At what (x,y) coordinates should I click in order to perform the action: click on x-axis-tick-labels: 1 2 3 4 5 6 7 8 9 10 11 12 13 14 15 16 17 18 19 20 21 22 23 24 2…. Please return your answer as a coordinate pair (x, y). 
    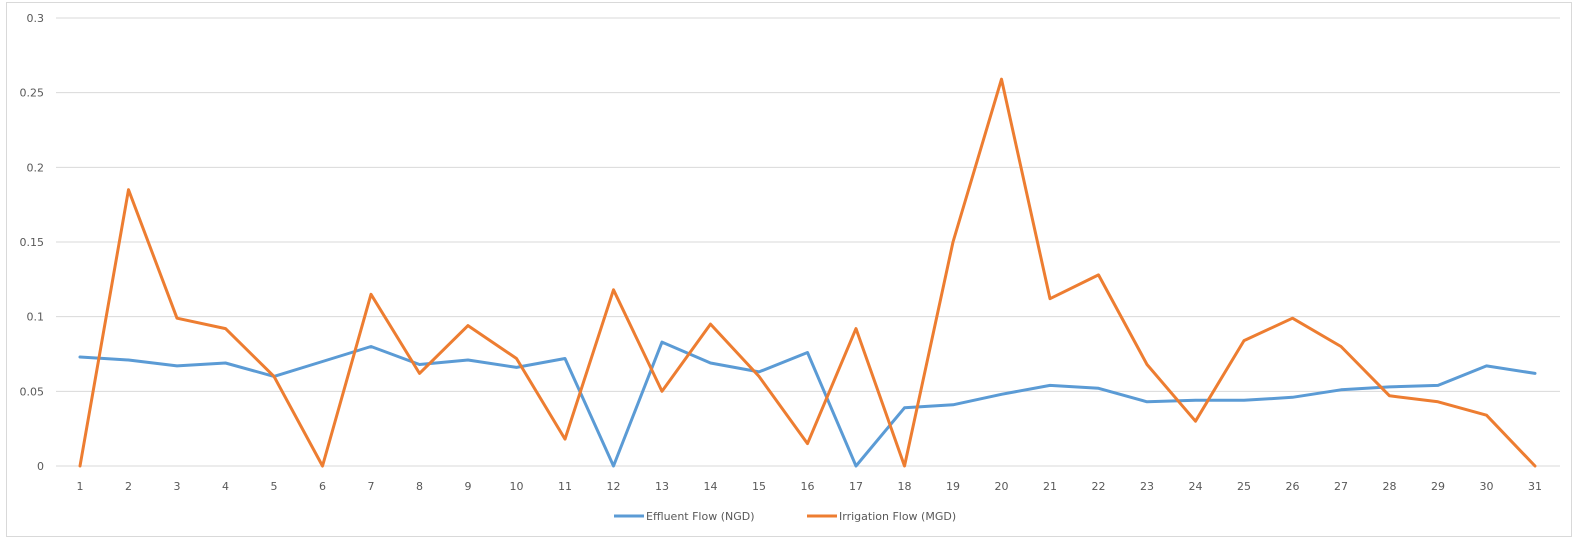
    Looking at the image, I should click on (810, 486).